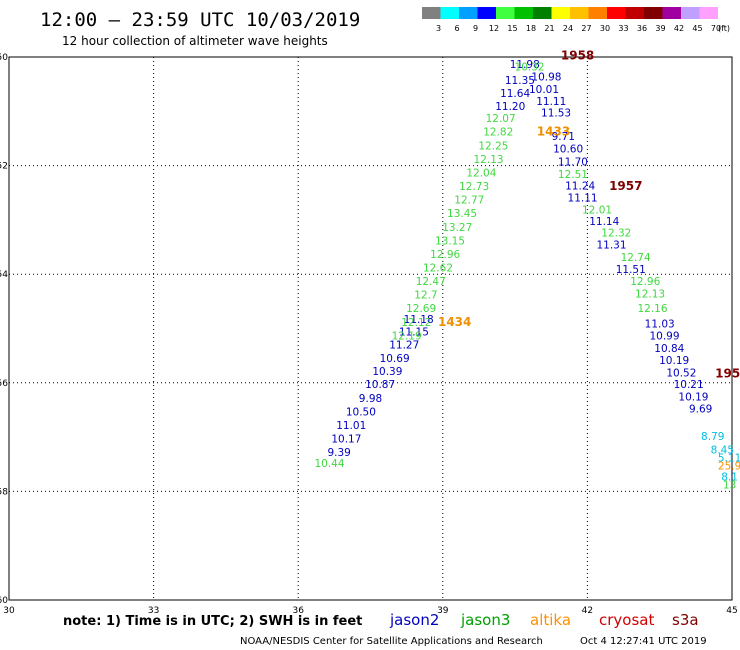 The width and height of the screenshot is (740, 650). Describe the element at coordinates (510, 107) in the screenshot. I see `data-label-jason2: 11.20` at that location.